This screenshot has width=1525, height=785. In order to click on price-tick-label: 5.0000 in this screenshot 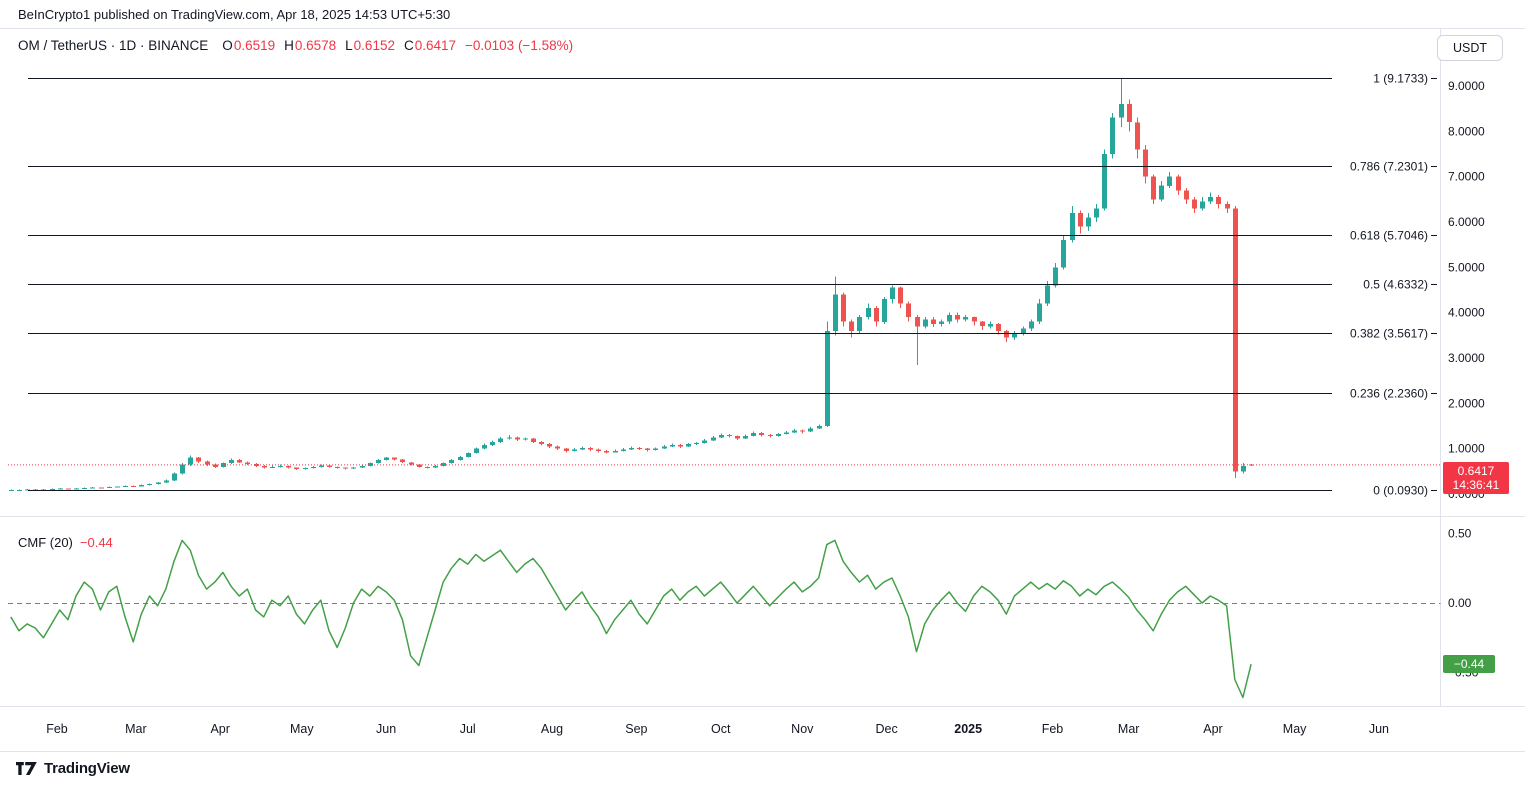, I will do `click(1466, 267)`.